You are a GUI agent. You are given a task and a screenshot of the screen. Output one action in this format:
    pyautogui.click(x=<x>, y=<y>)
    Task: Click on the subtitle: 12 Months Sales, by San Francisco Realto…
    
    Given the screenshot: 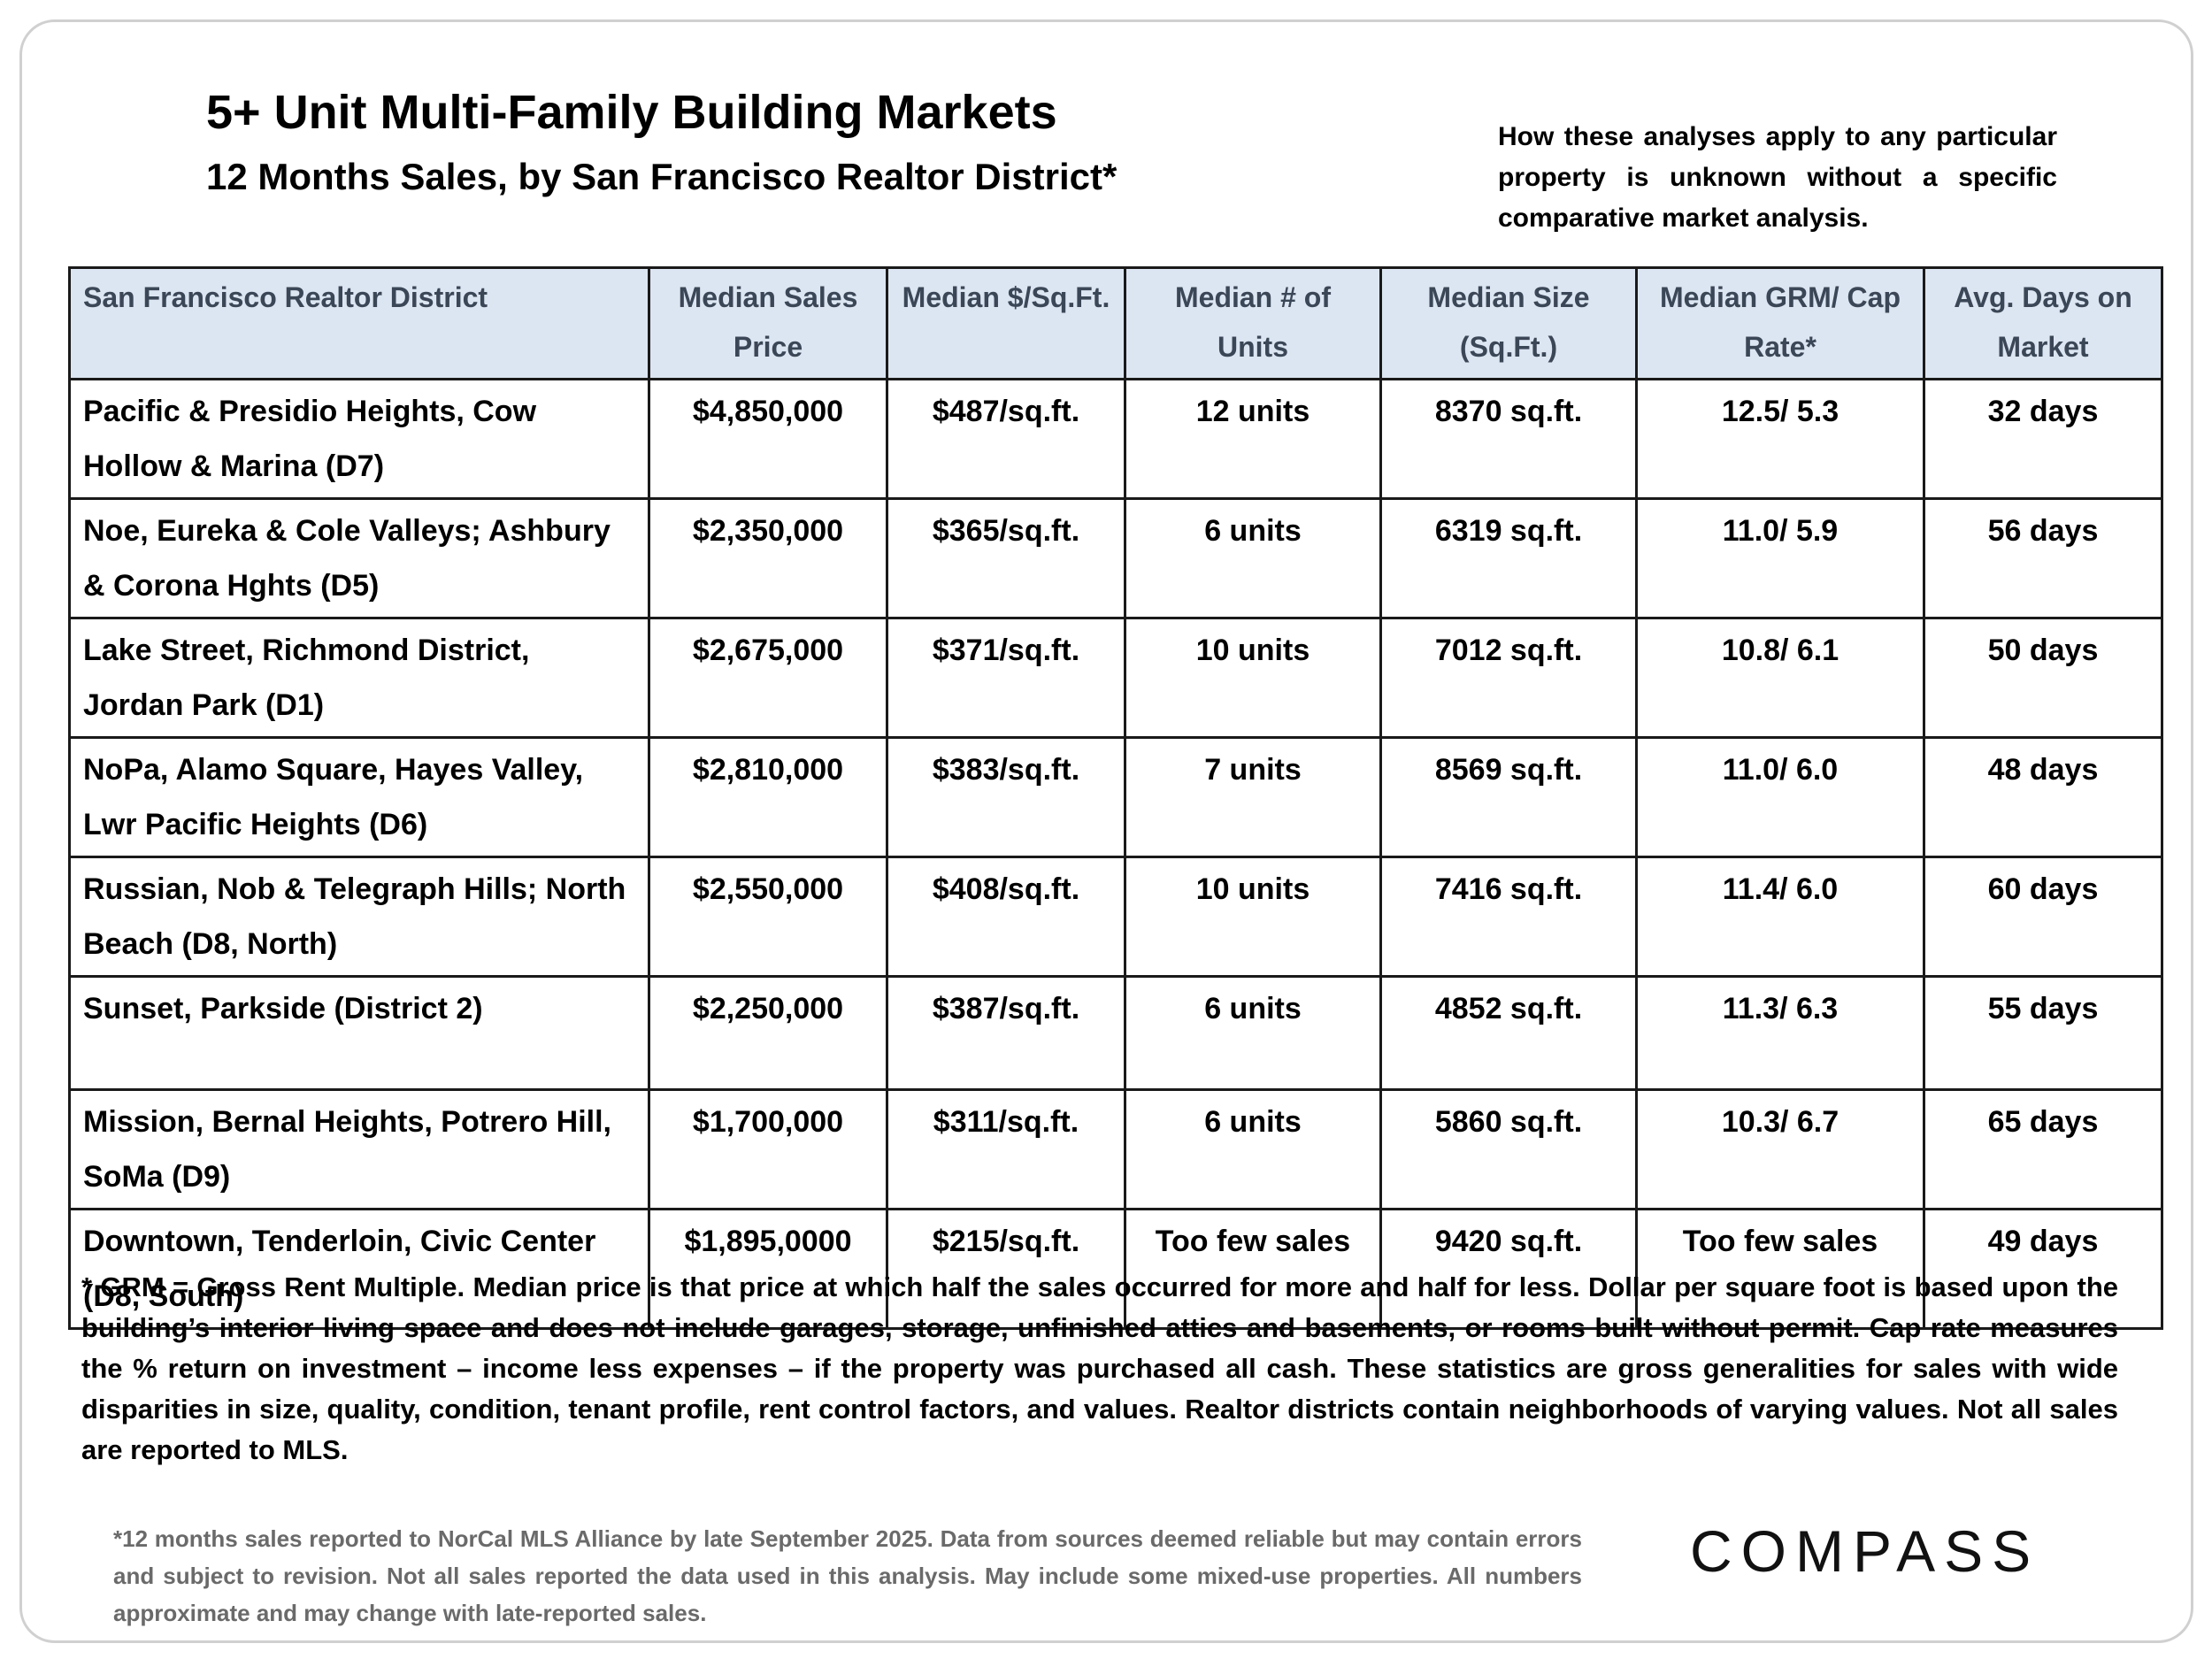 What is the action you would take?
    pyautogui.click(x=662, y=176)
    